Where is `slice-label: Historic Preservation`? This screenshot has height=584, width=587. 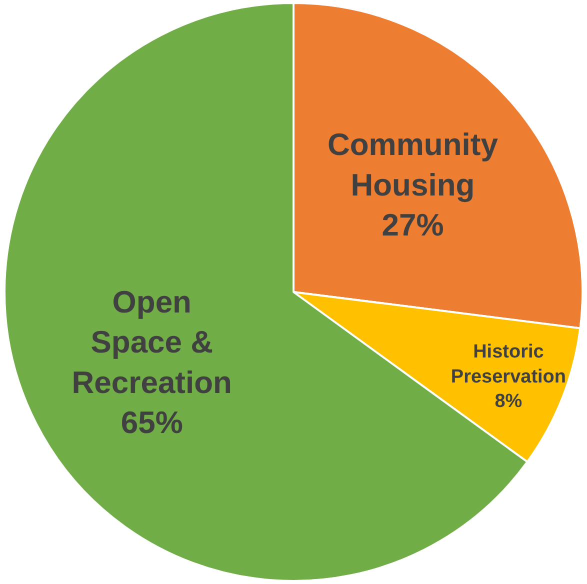
slice-label: Historic Preservation is located at coordinates (508, 365).